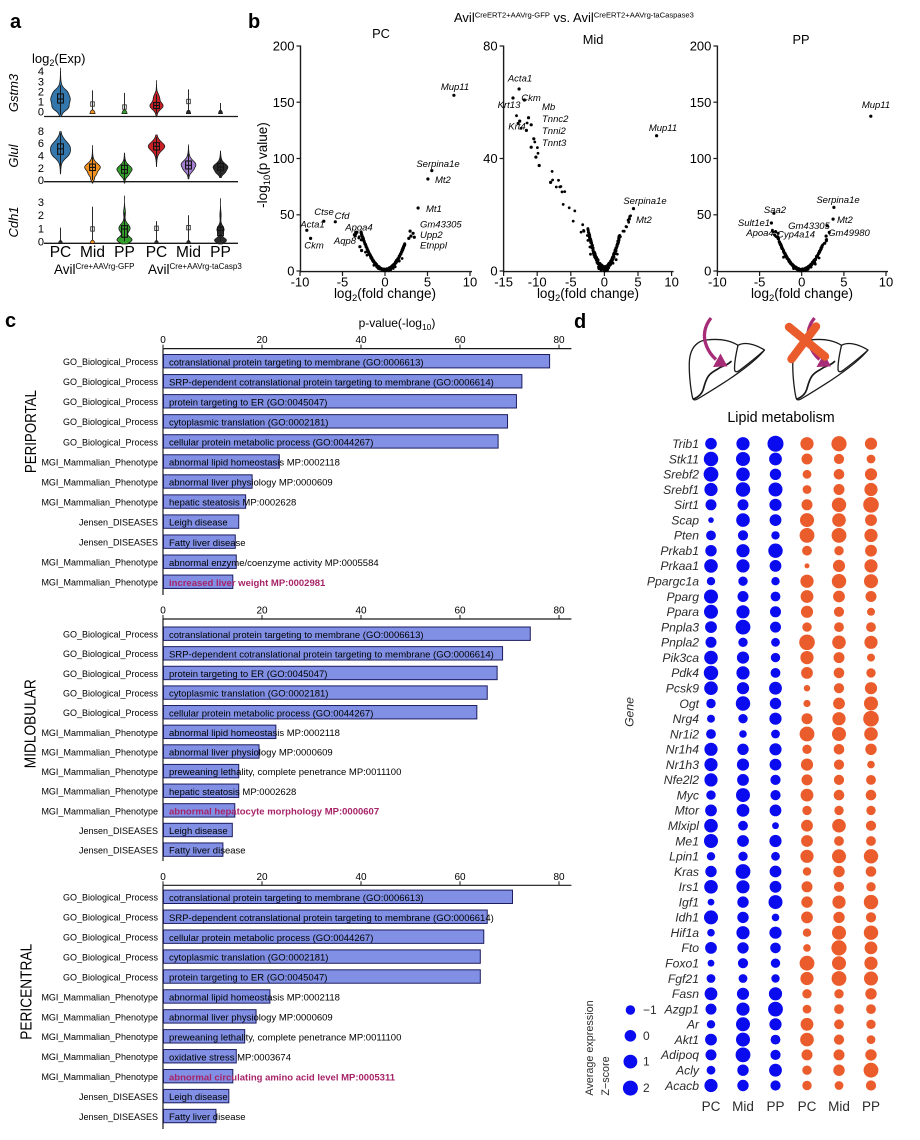 The width and height of the screenshot is (920, 1140). I want to click on svg-text: 8, so click(41, 132).